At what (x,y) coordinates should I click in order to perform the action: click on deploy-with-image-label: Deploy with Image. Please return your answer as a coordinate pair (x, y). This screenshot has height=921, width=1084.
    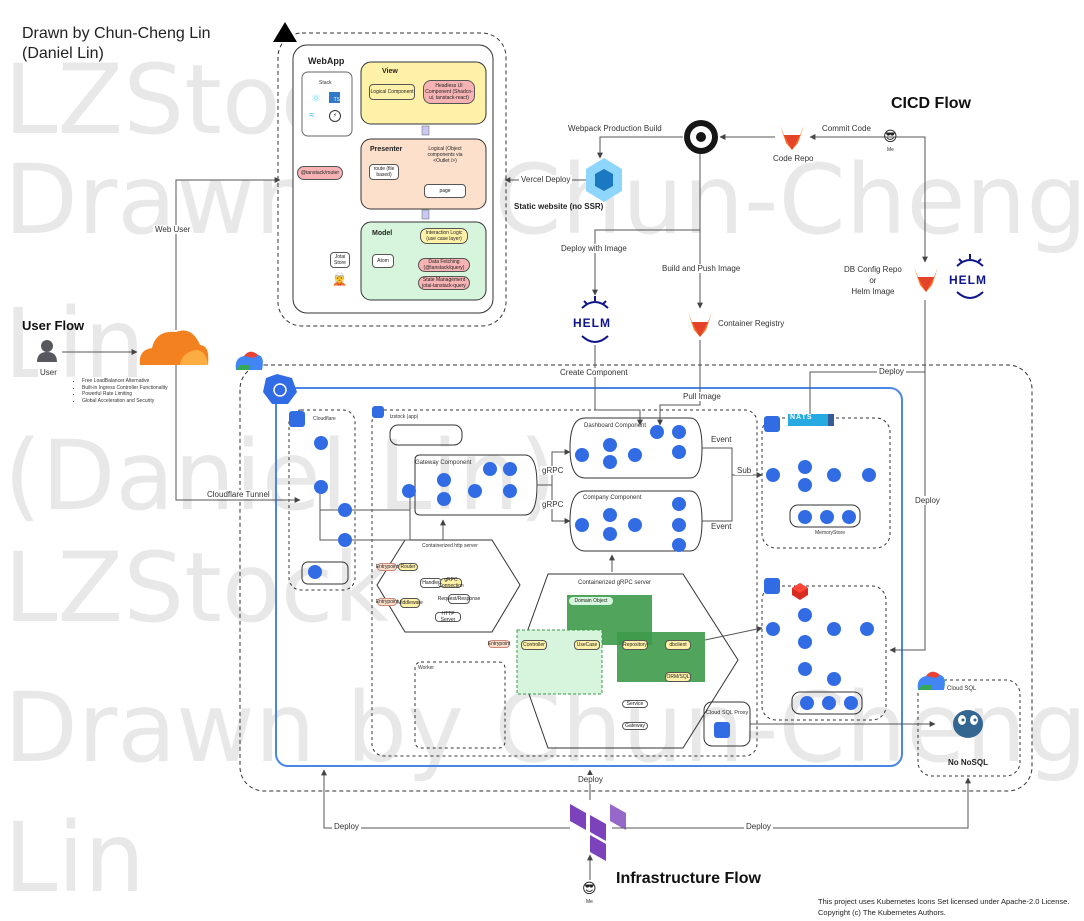
    Looking at the image, I should click on (594, 248).